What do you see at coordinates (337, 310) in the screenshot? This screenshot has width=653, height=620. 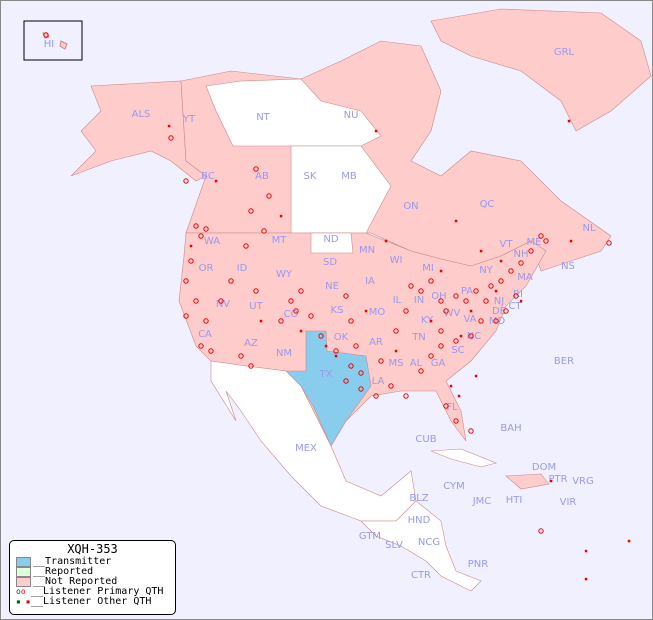 I see `region-label-ks: KS` at bounding box center [337, 310].